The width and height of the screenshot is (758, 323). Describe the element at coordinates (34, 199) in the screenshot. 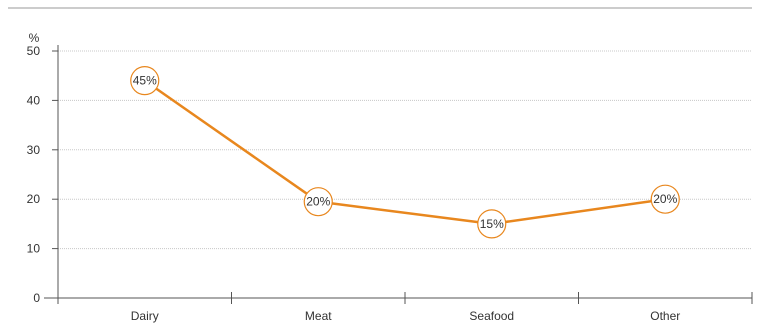

I see `y-tick-label-20: 20` at that location.